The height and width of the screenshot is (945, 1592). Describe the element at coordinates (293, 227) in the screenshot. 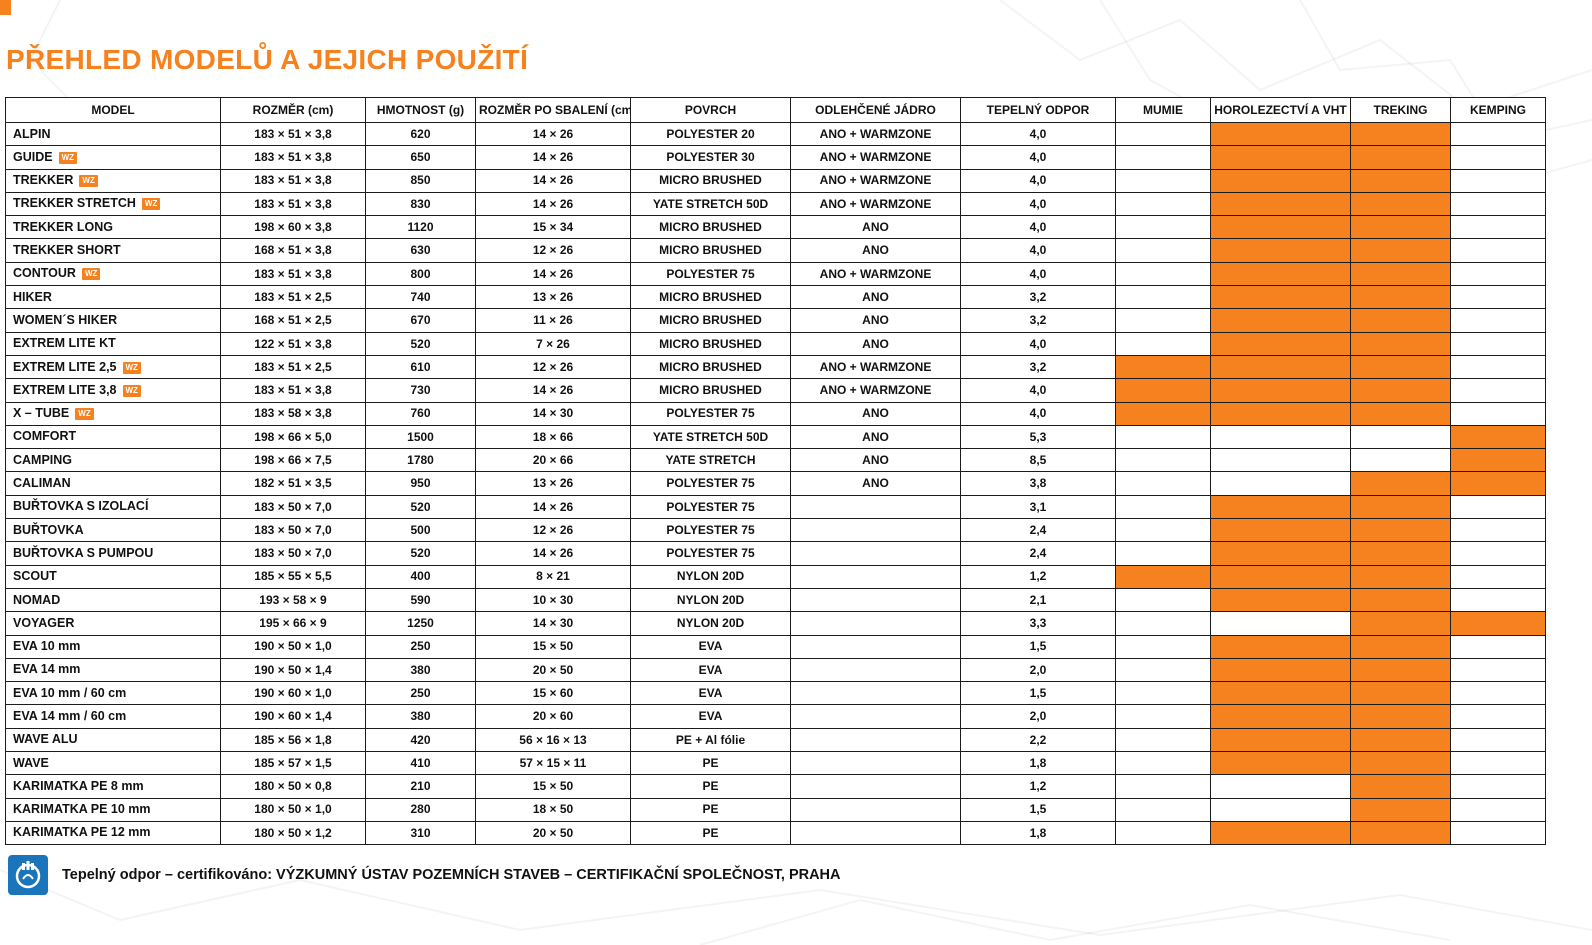

I see `cell-rozmer: 198 × 60 × 3,8` at that location.